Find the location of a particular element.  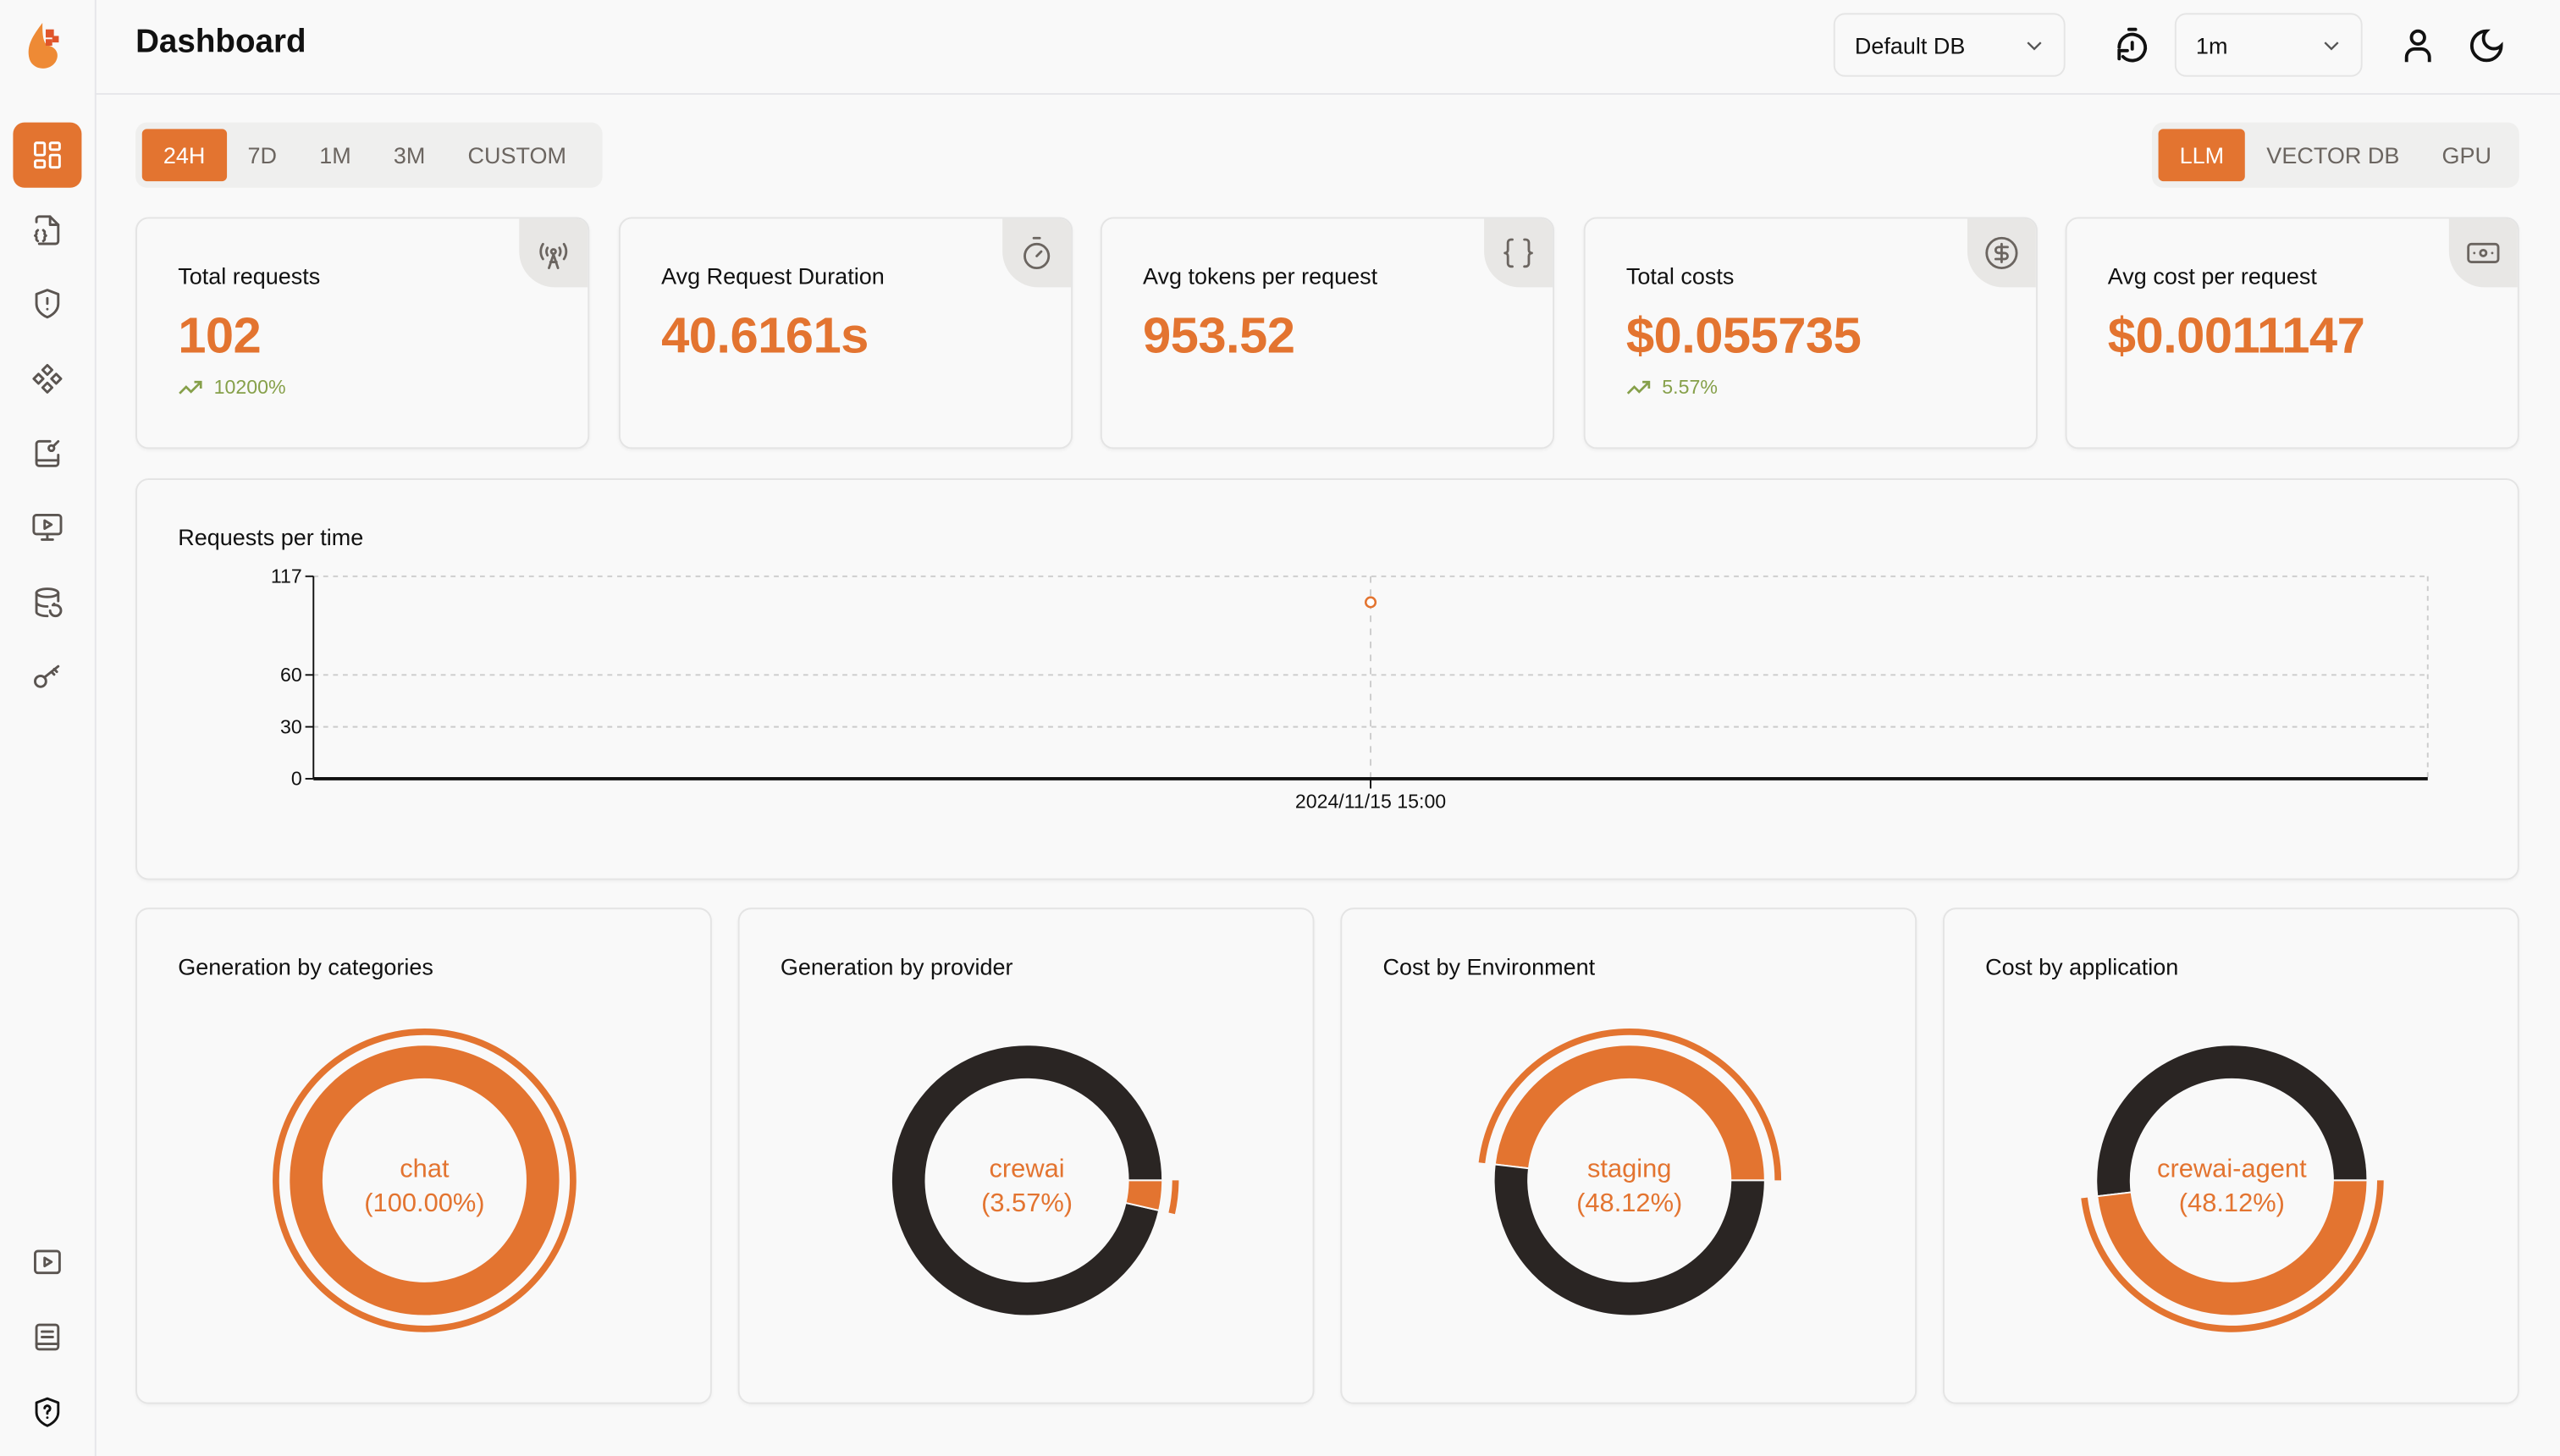

docs-icon is located at coordinates (47, 1337).